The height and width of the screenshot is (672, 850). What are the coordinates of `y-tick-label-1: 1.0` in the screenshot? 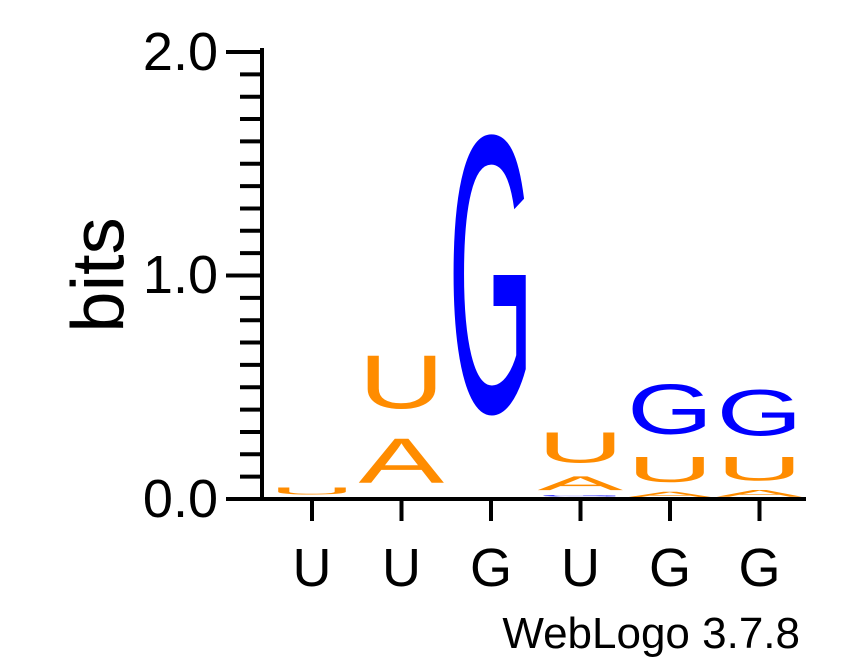 It's located at (180, 275).